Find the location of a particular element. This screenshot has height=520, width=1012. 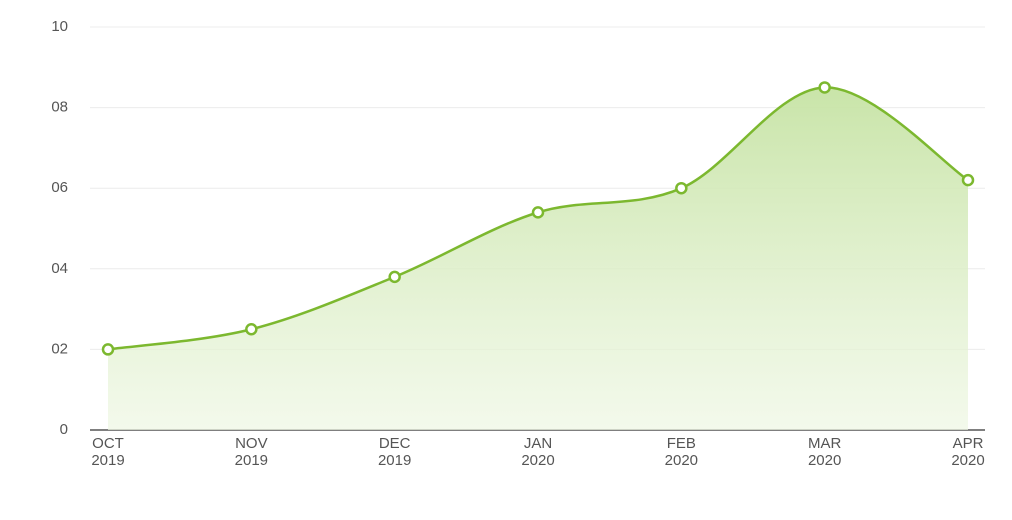

x-tick-label: DEC 2019 is located at coordinates (394, 452).